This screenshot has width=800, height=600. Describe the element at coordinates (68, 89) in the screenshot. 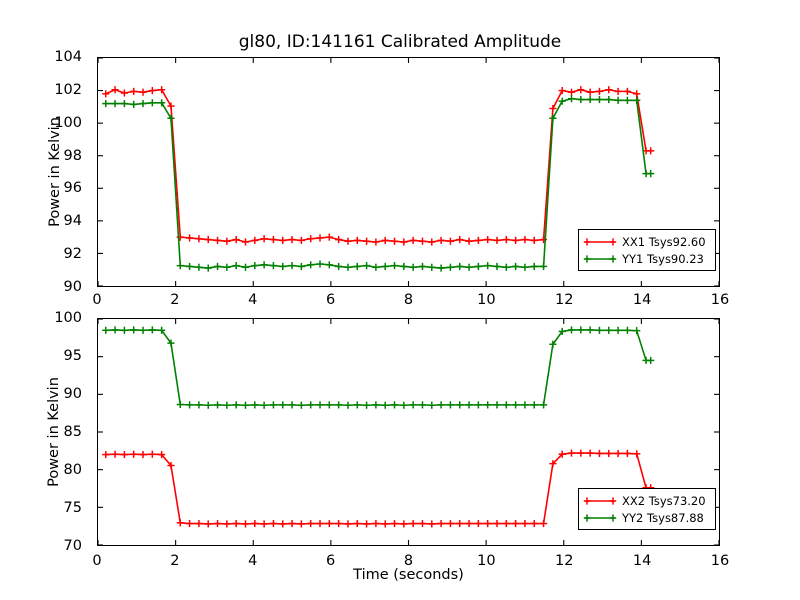

I see `y-tick-label: 102` at that location.